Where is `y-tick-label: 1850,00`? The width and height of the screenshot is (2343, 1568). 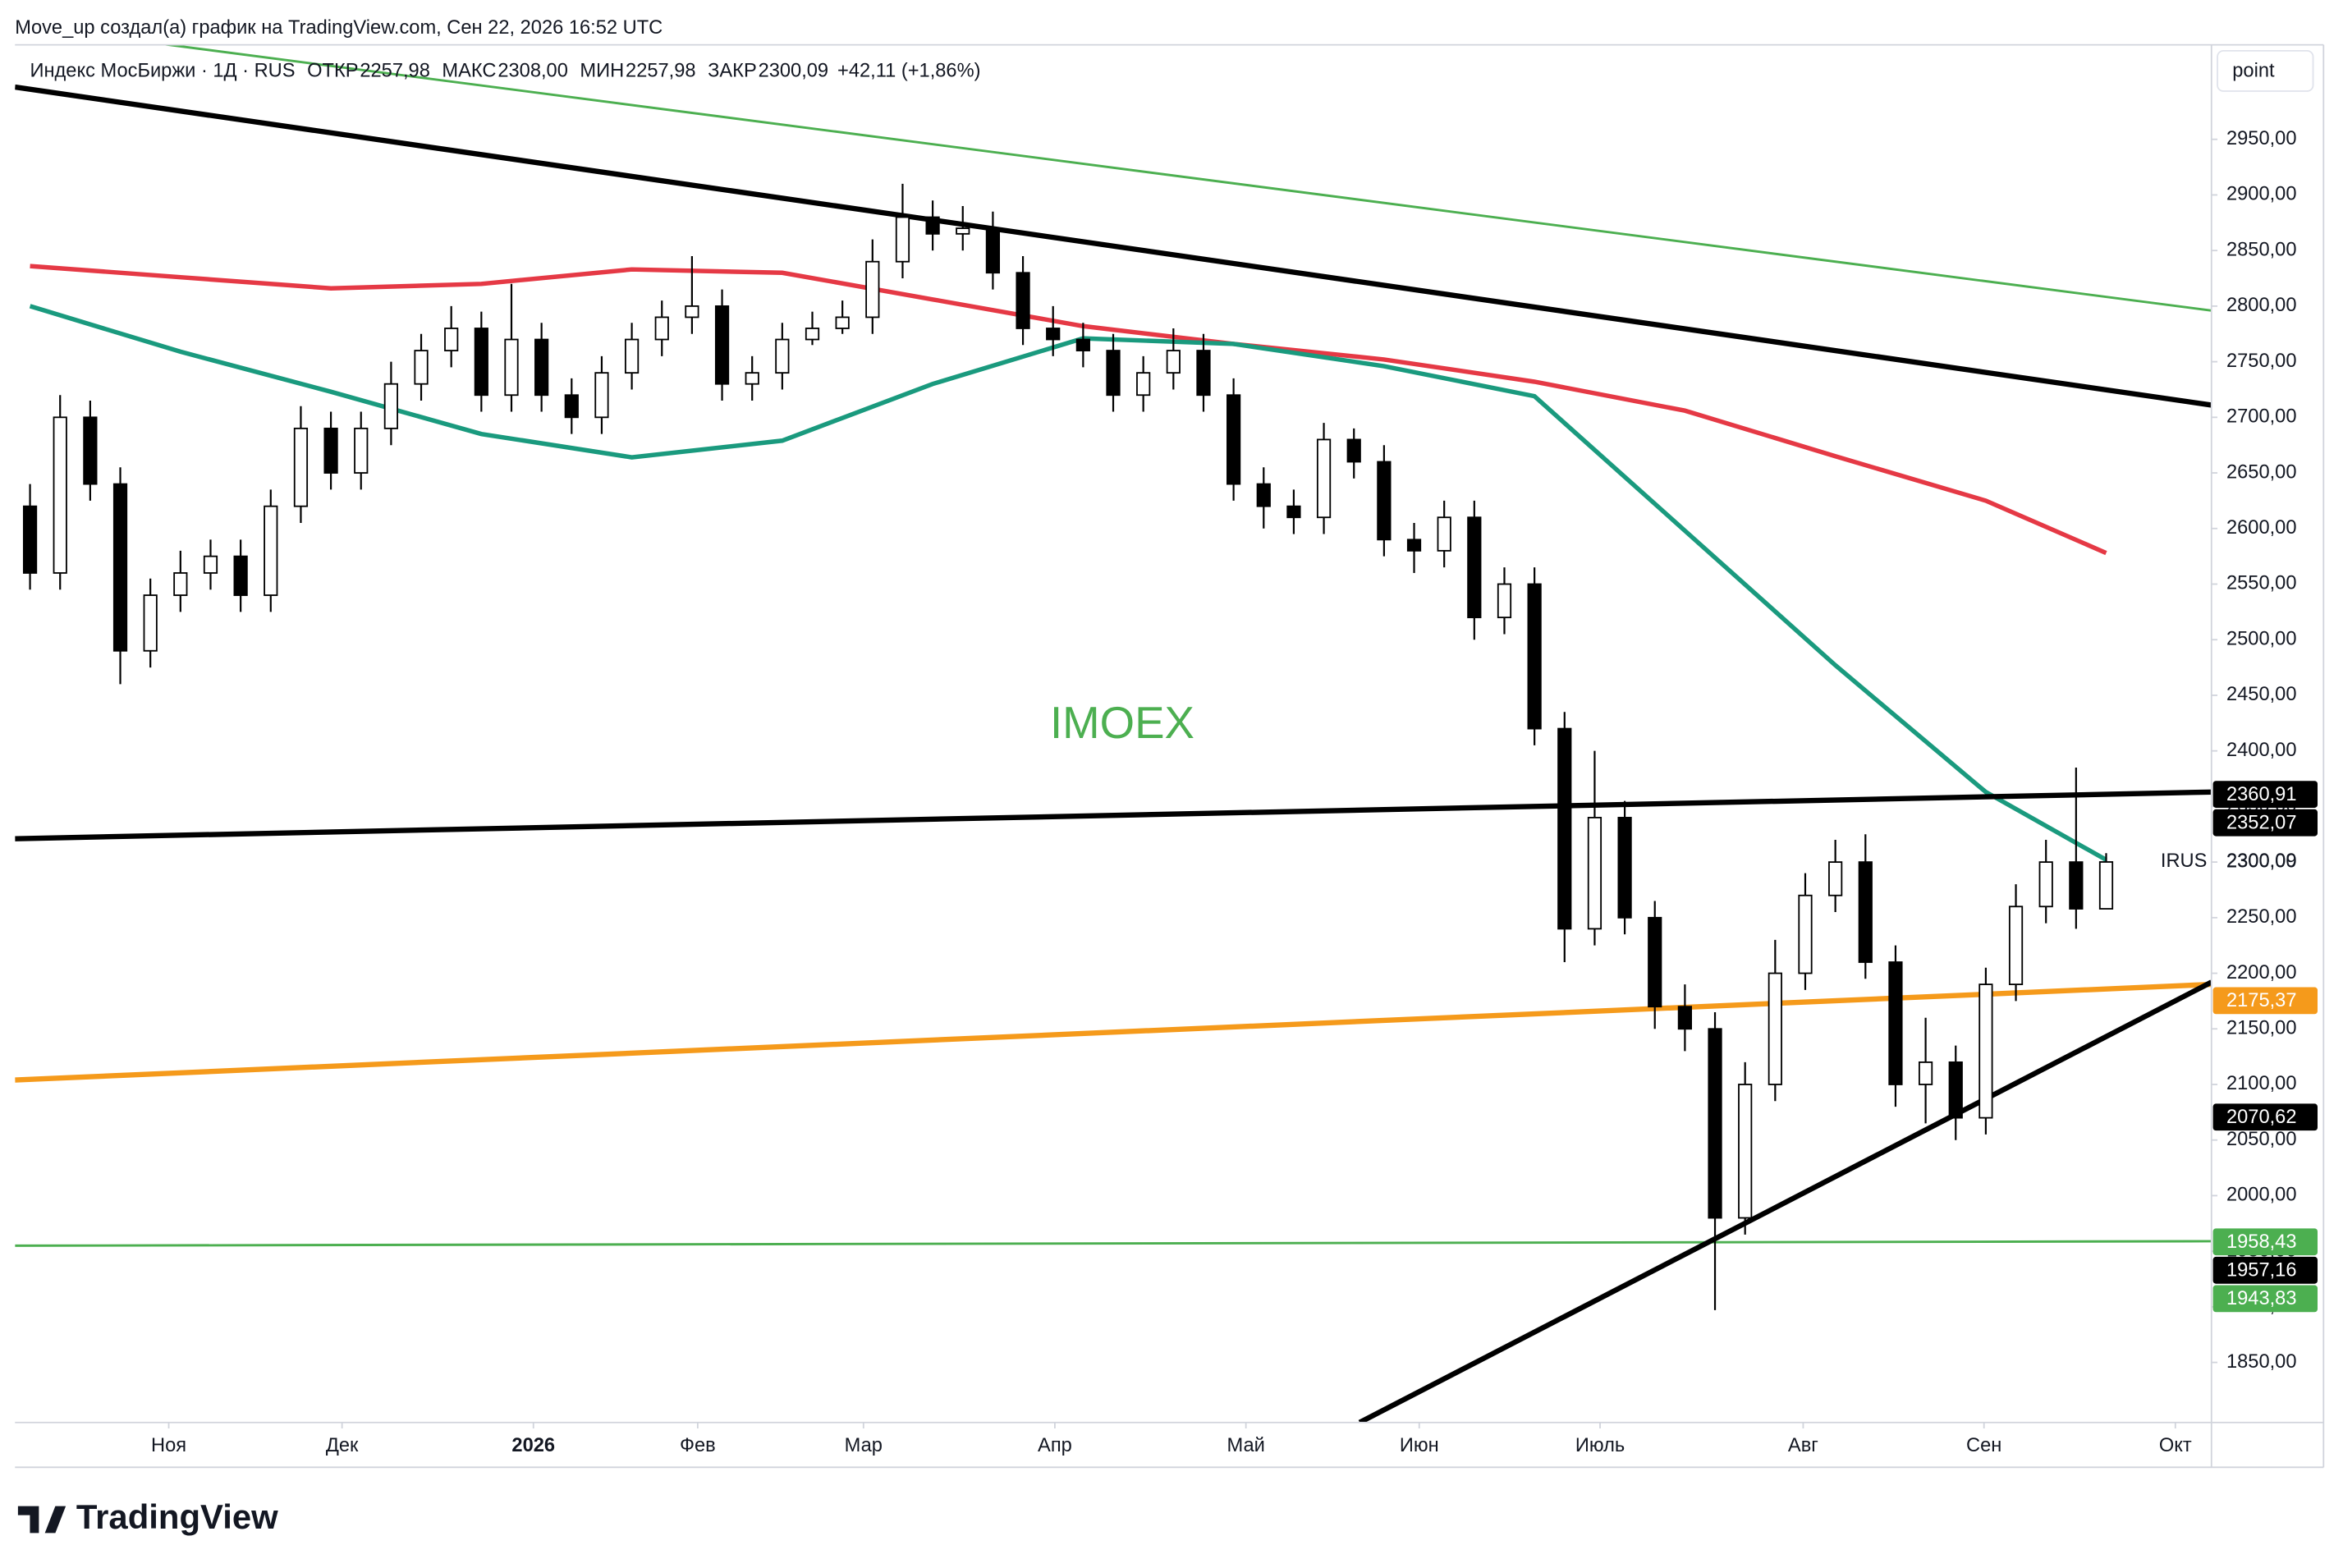 y-tick-label: 1850,00 is located at coordinates (2261, 1362).